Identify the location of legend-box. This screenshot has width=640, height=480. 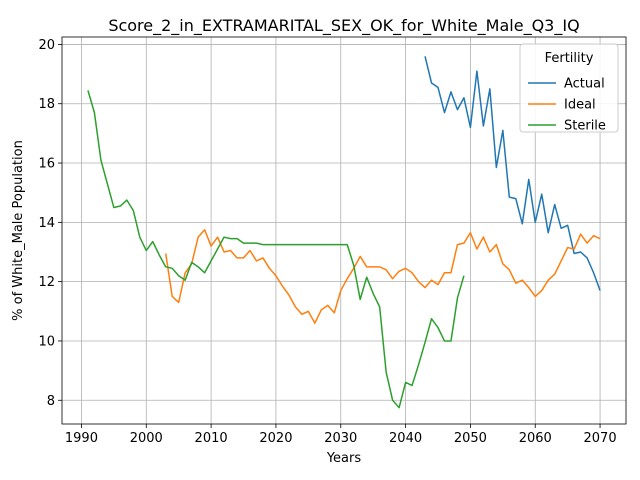
(569, 88).